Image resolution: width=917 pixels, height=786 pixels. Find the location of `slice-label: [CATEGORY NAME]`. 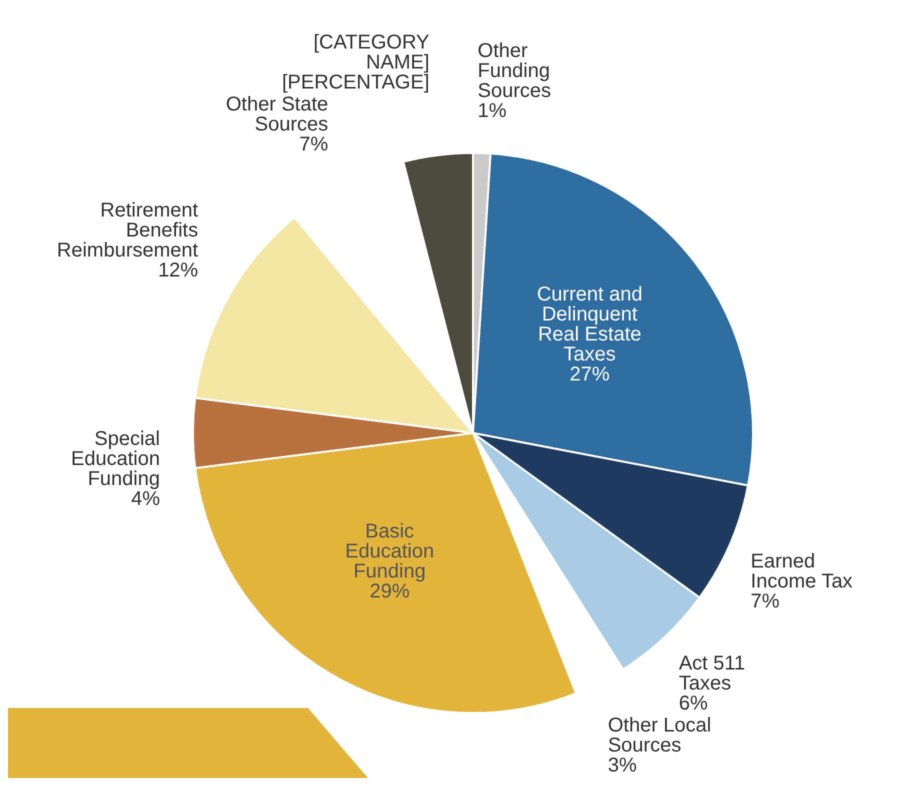

slice-label: [CATEGORY NAME] is located at coordinates (371, 53).